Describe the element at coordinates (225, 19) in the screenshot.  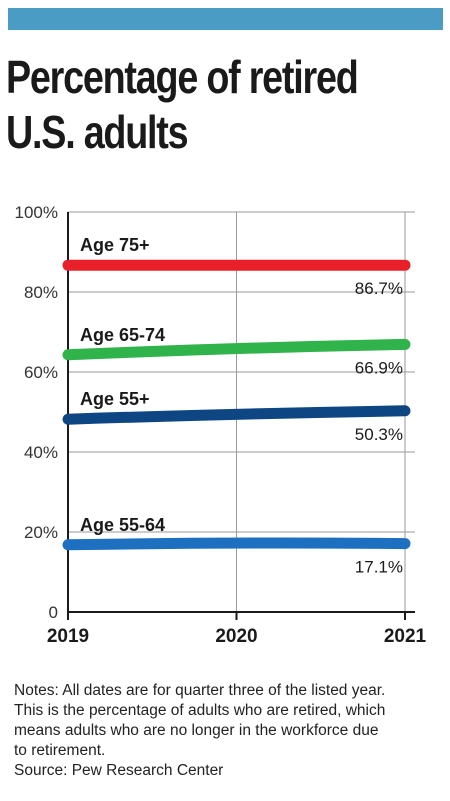
I see `header-accent-bar` at that location.